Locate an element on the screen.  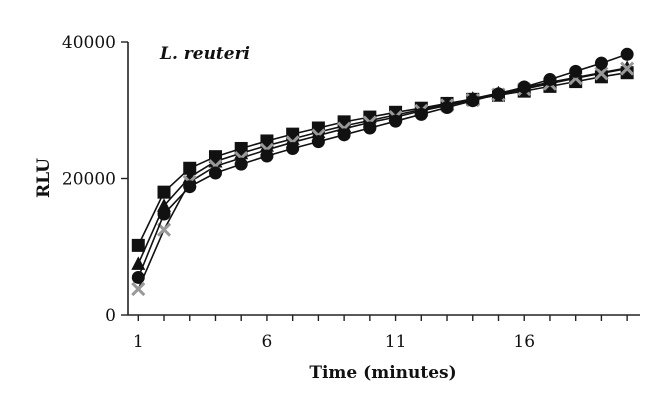
x-tick-label: 16 is located at coordinates (524, 342).